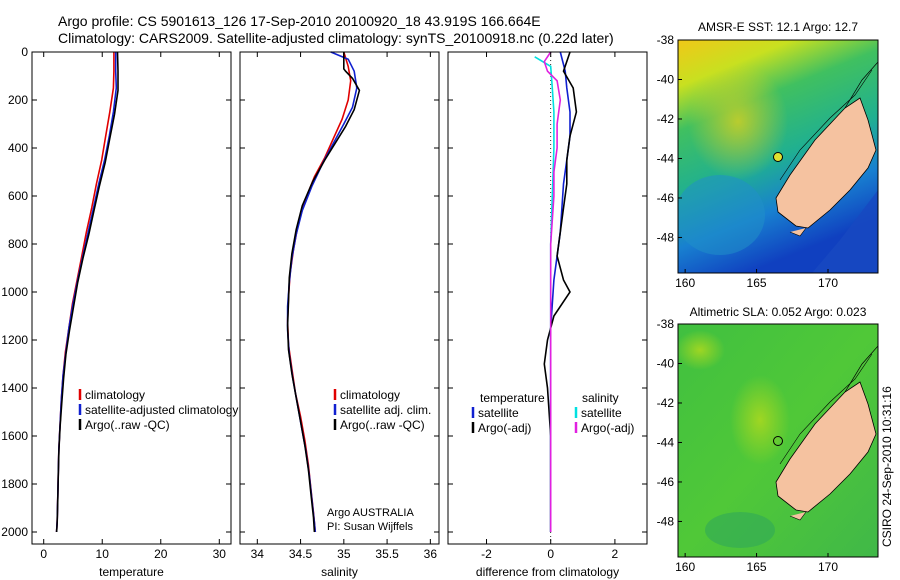  What do you see at coordinates (220, 554) in the screenshot?
I see `x-tick-label: 30` at bounding box center [220, 554].